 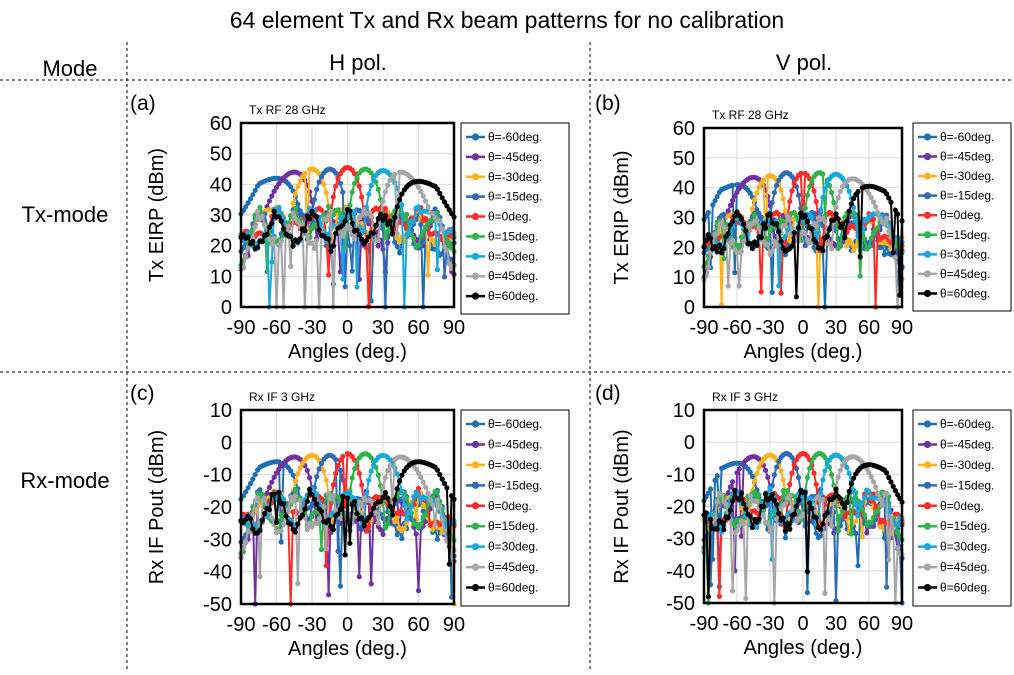 What do you see at coordinates (69, 68) in the screenshot?
I see `header-mode: Mode` at bounding box center [69, 68].